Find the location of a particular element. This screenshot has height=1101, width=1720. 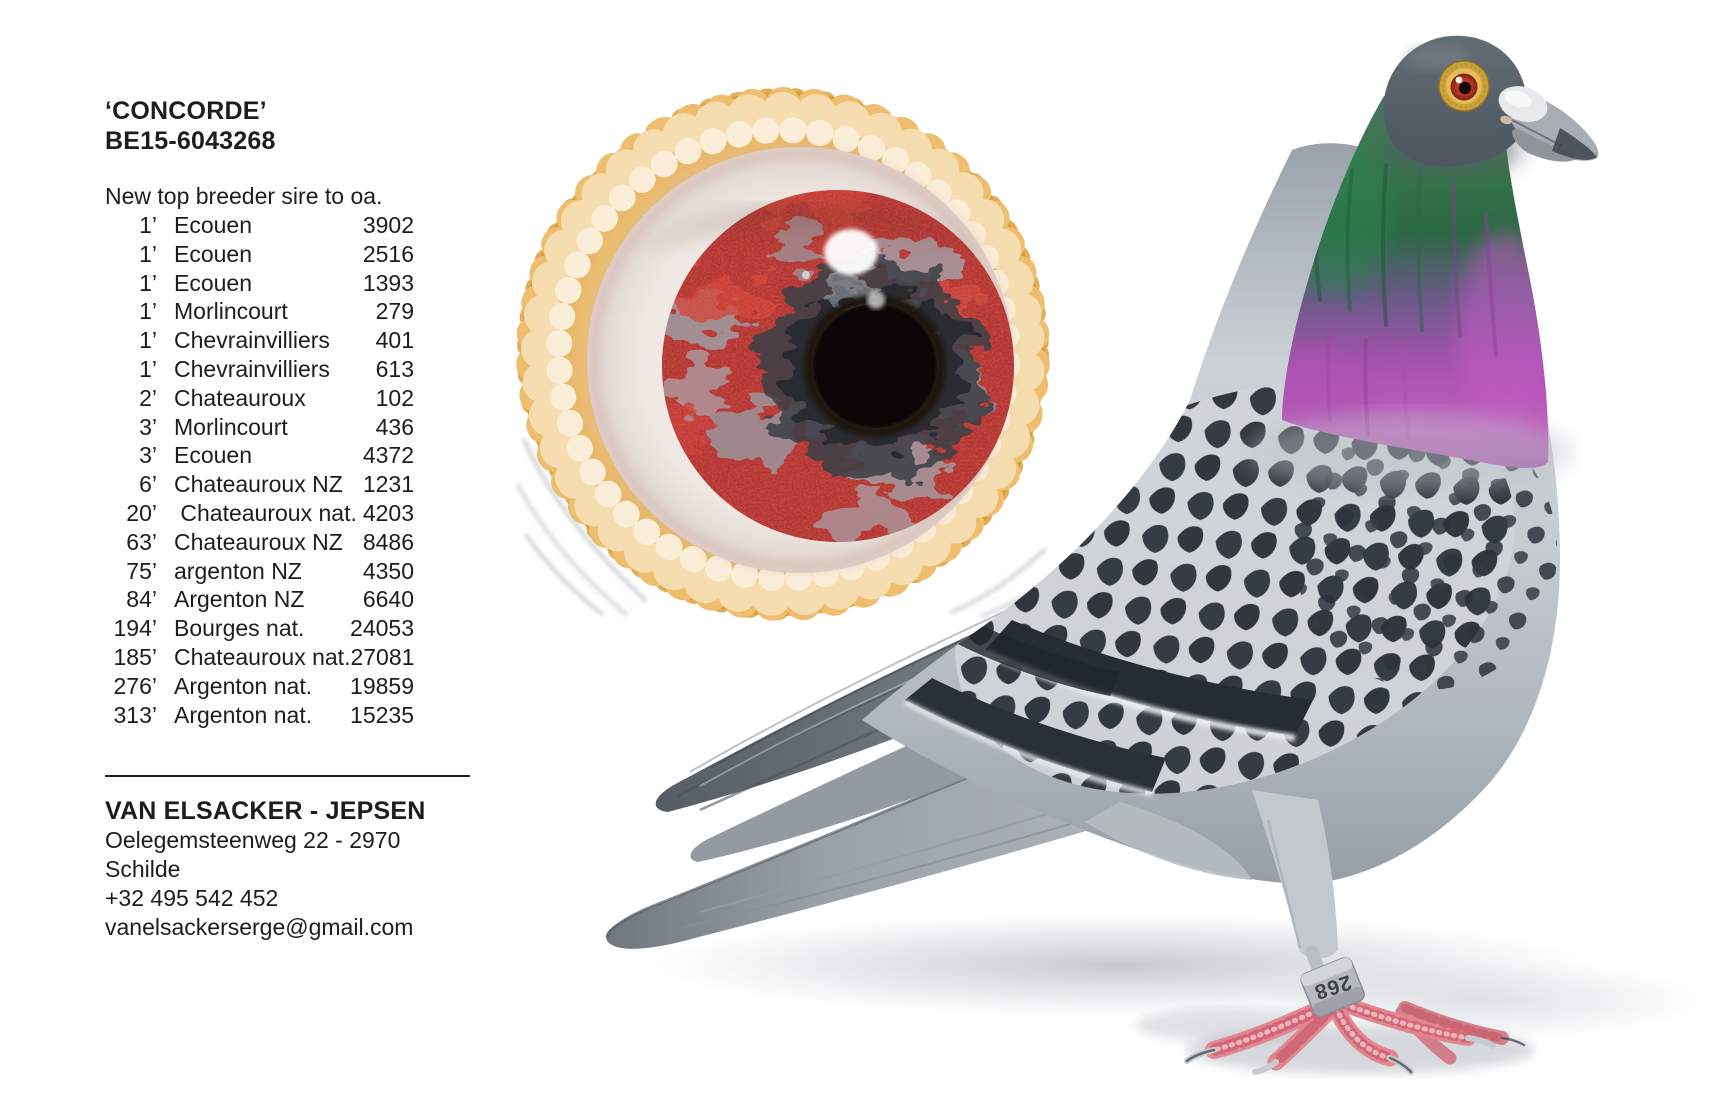

result-row: 63’ Chateauroux NZ 8486 is located at coordinates (259, 542).